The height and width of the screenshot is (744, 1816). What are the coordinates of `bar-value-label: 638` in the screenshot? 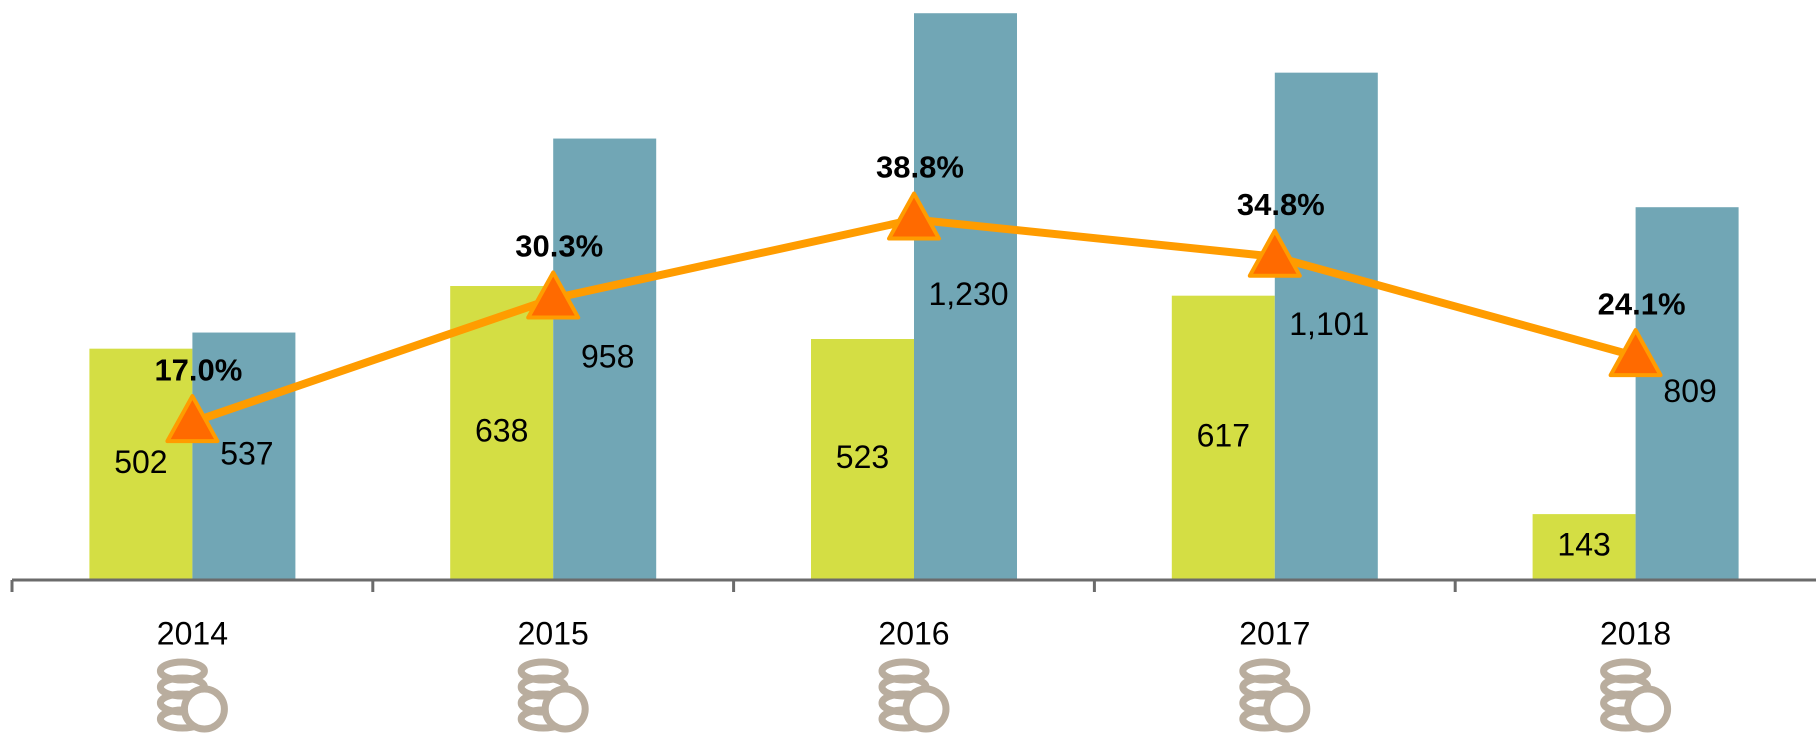 It's located at (501, 430).